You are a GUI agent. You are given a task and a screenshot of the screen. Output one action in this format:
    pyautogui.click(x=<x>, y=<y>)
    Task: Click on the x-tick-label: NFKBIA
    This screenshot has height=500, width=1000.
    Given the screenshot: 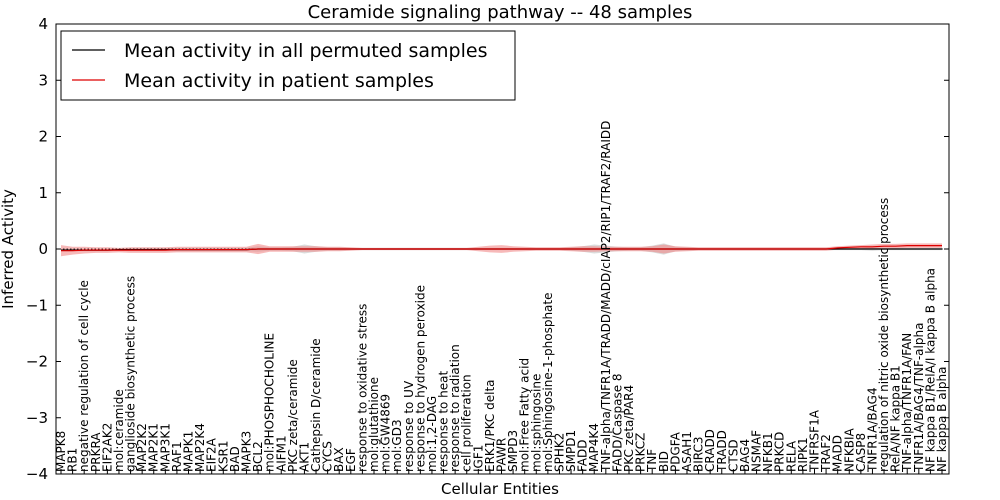 What is the action you would take?
    pyautogui.click(x=849, y=449)
    